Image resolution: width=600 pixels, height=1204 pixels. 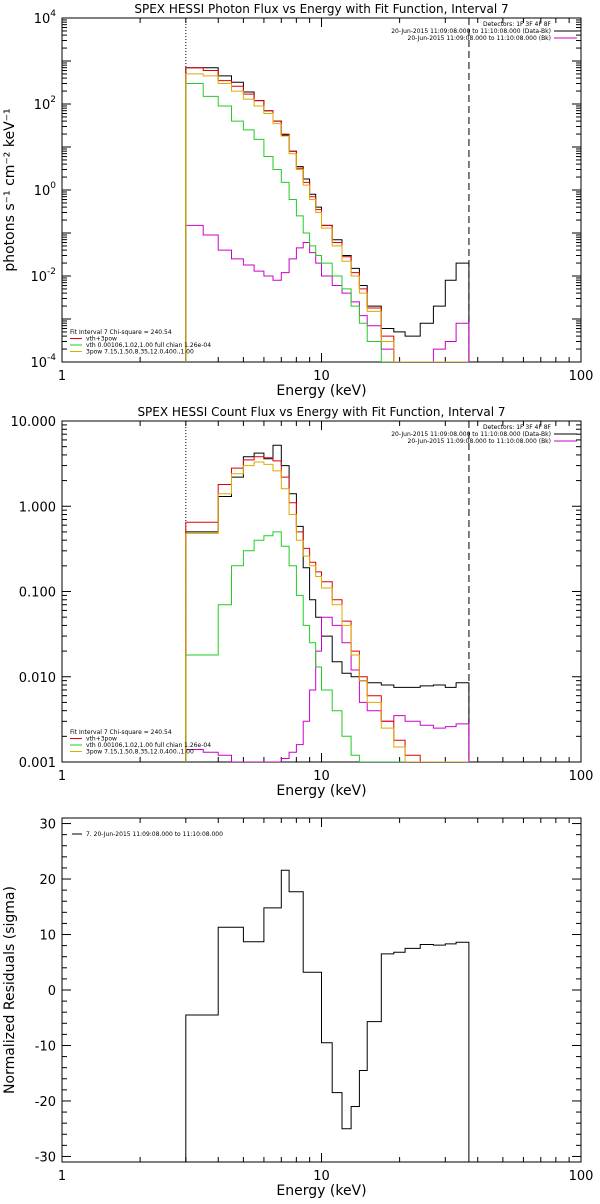 I want to click on y-axis-label: Normalized Residuals (sigma), so click(x=10, y=990).